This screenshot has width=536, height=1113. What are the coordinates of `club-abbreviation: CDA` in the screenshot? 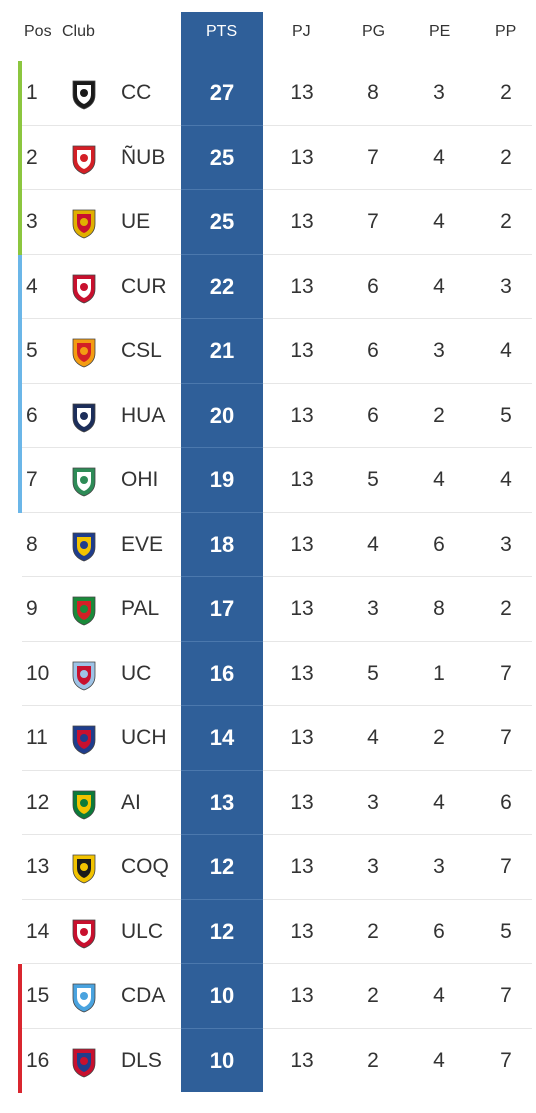 It's located at (143, 995).